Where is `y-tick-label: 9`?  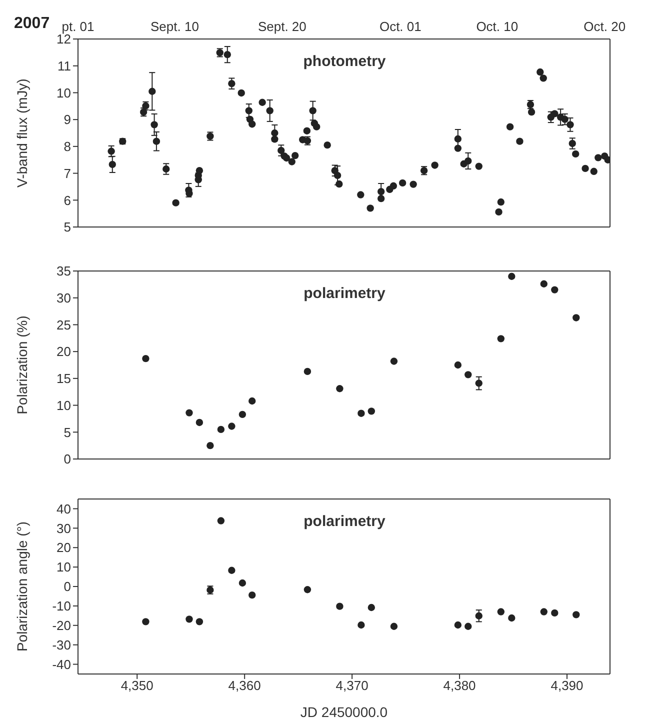
y-tick-label: 9 is located at coordinates (67, 120).